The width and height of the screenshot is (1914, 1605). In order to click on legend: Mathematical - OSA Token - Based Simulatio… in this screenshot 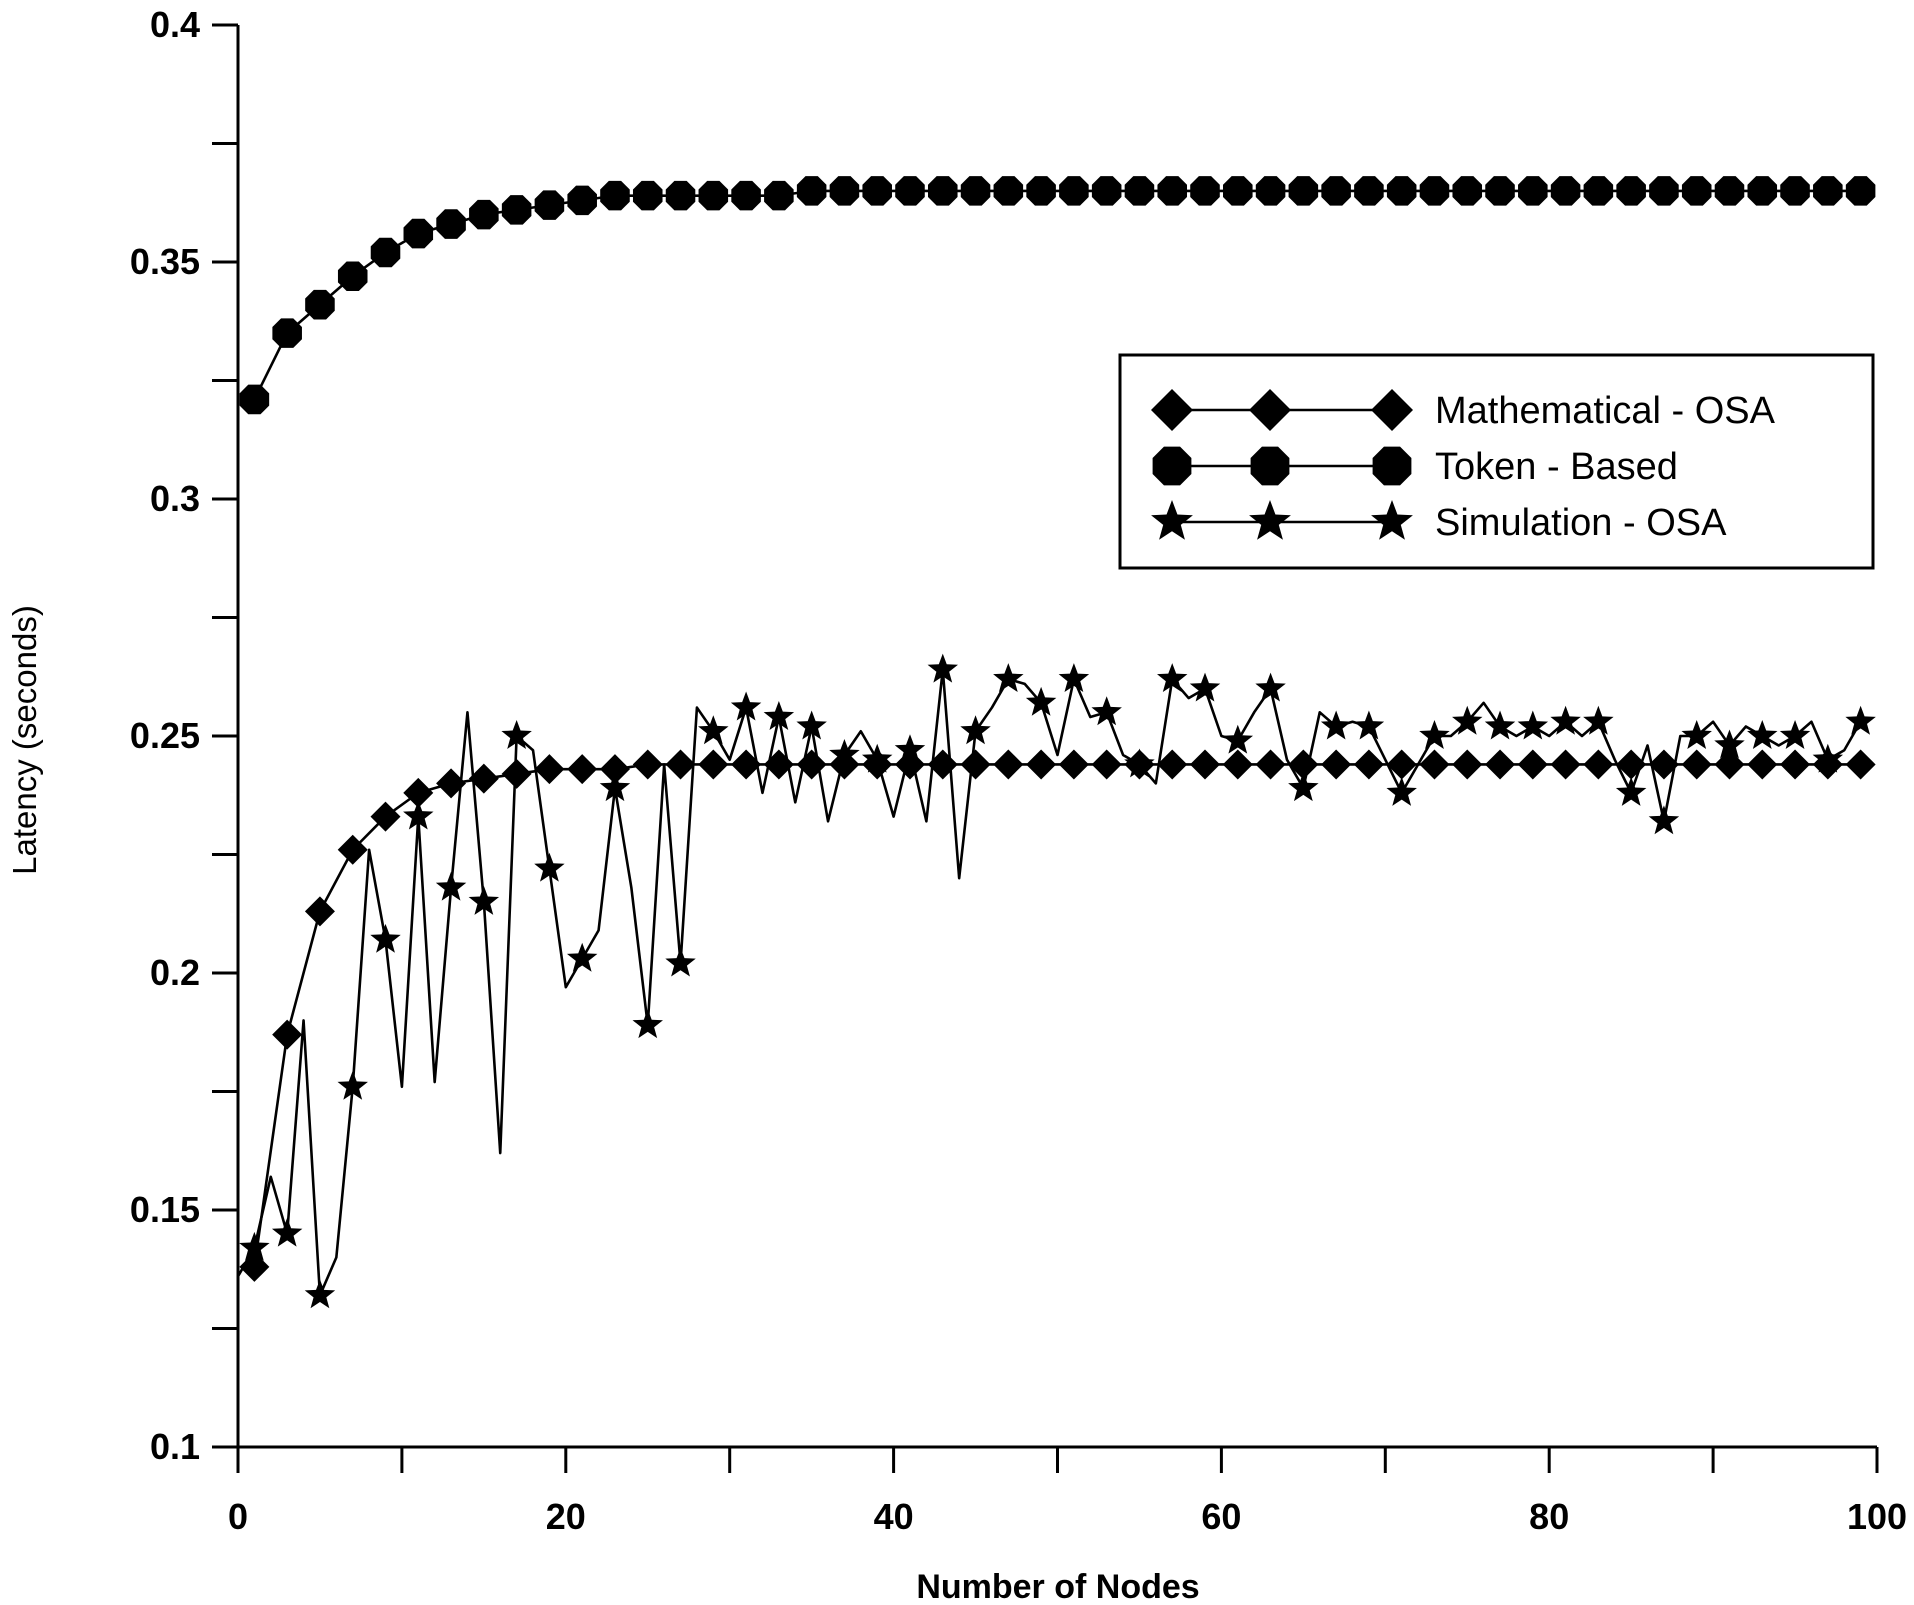, I will do `click(1496, 461)`.